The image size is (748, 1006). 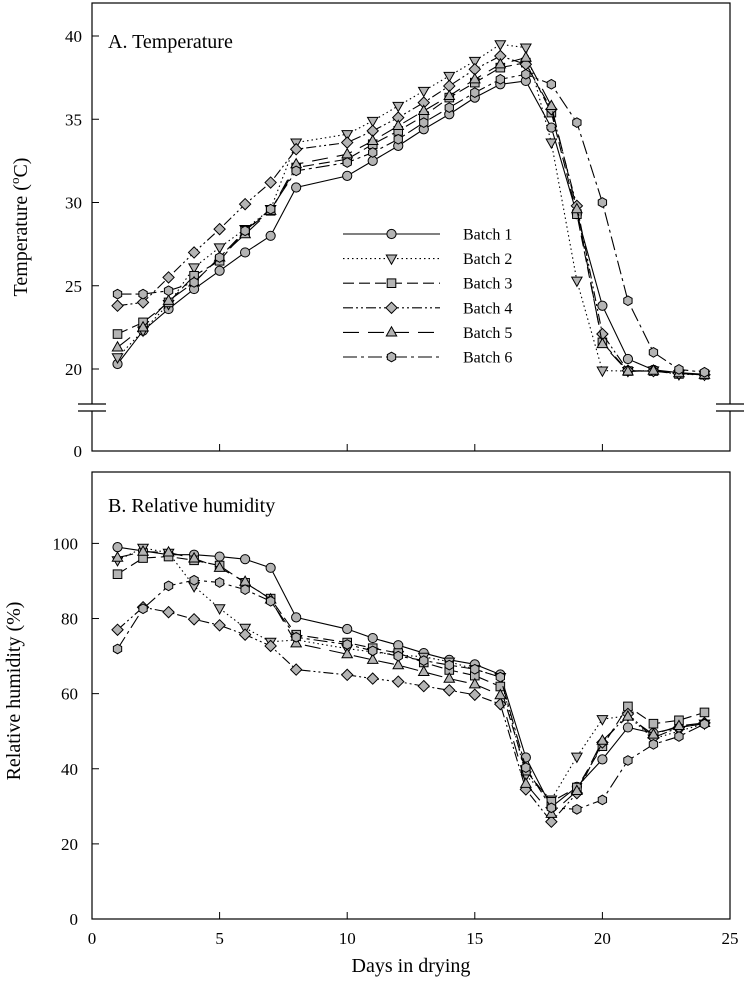 What do you see at coordinates (73, 203) in the screenshot?
I see `temperature-y-tick-label: 30` at bounding box center [73, 203].